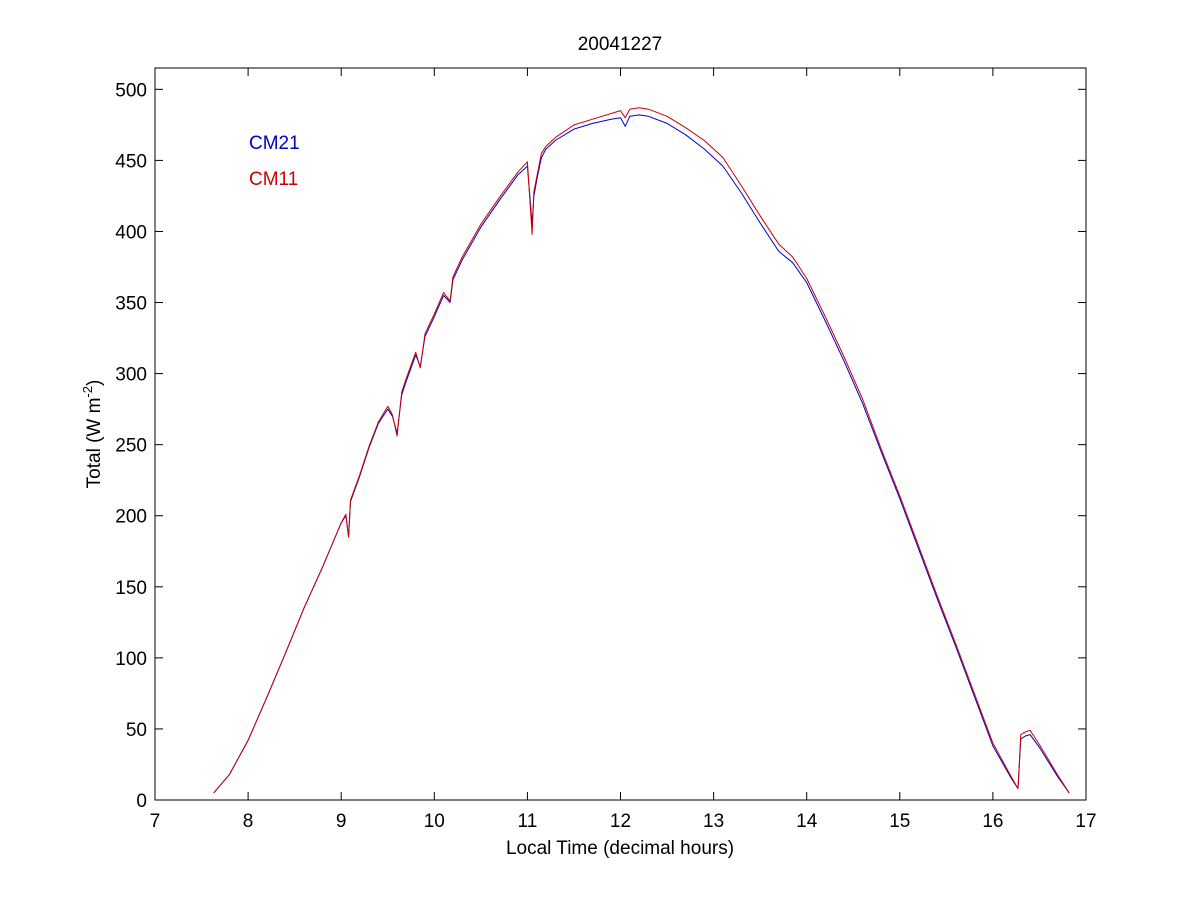  I want to click on y-tick-label: 200, so click(131, 517).